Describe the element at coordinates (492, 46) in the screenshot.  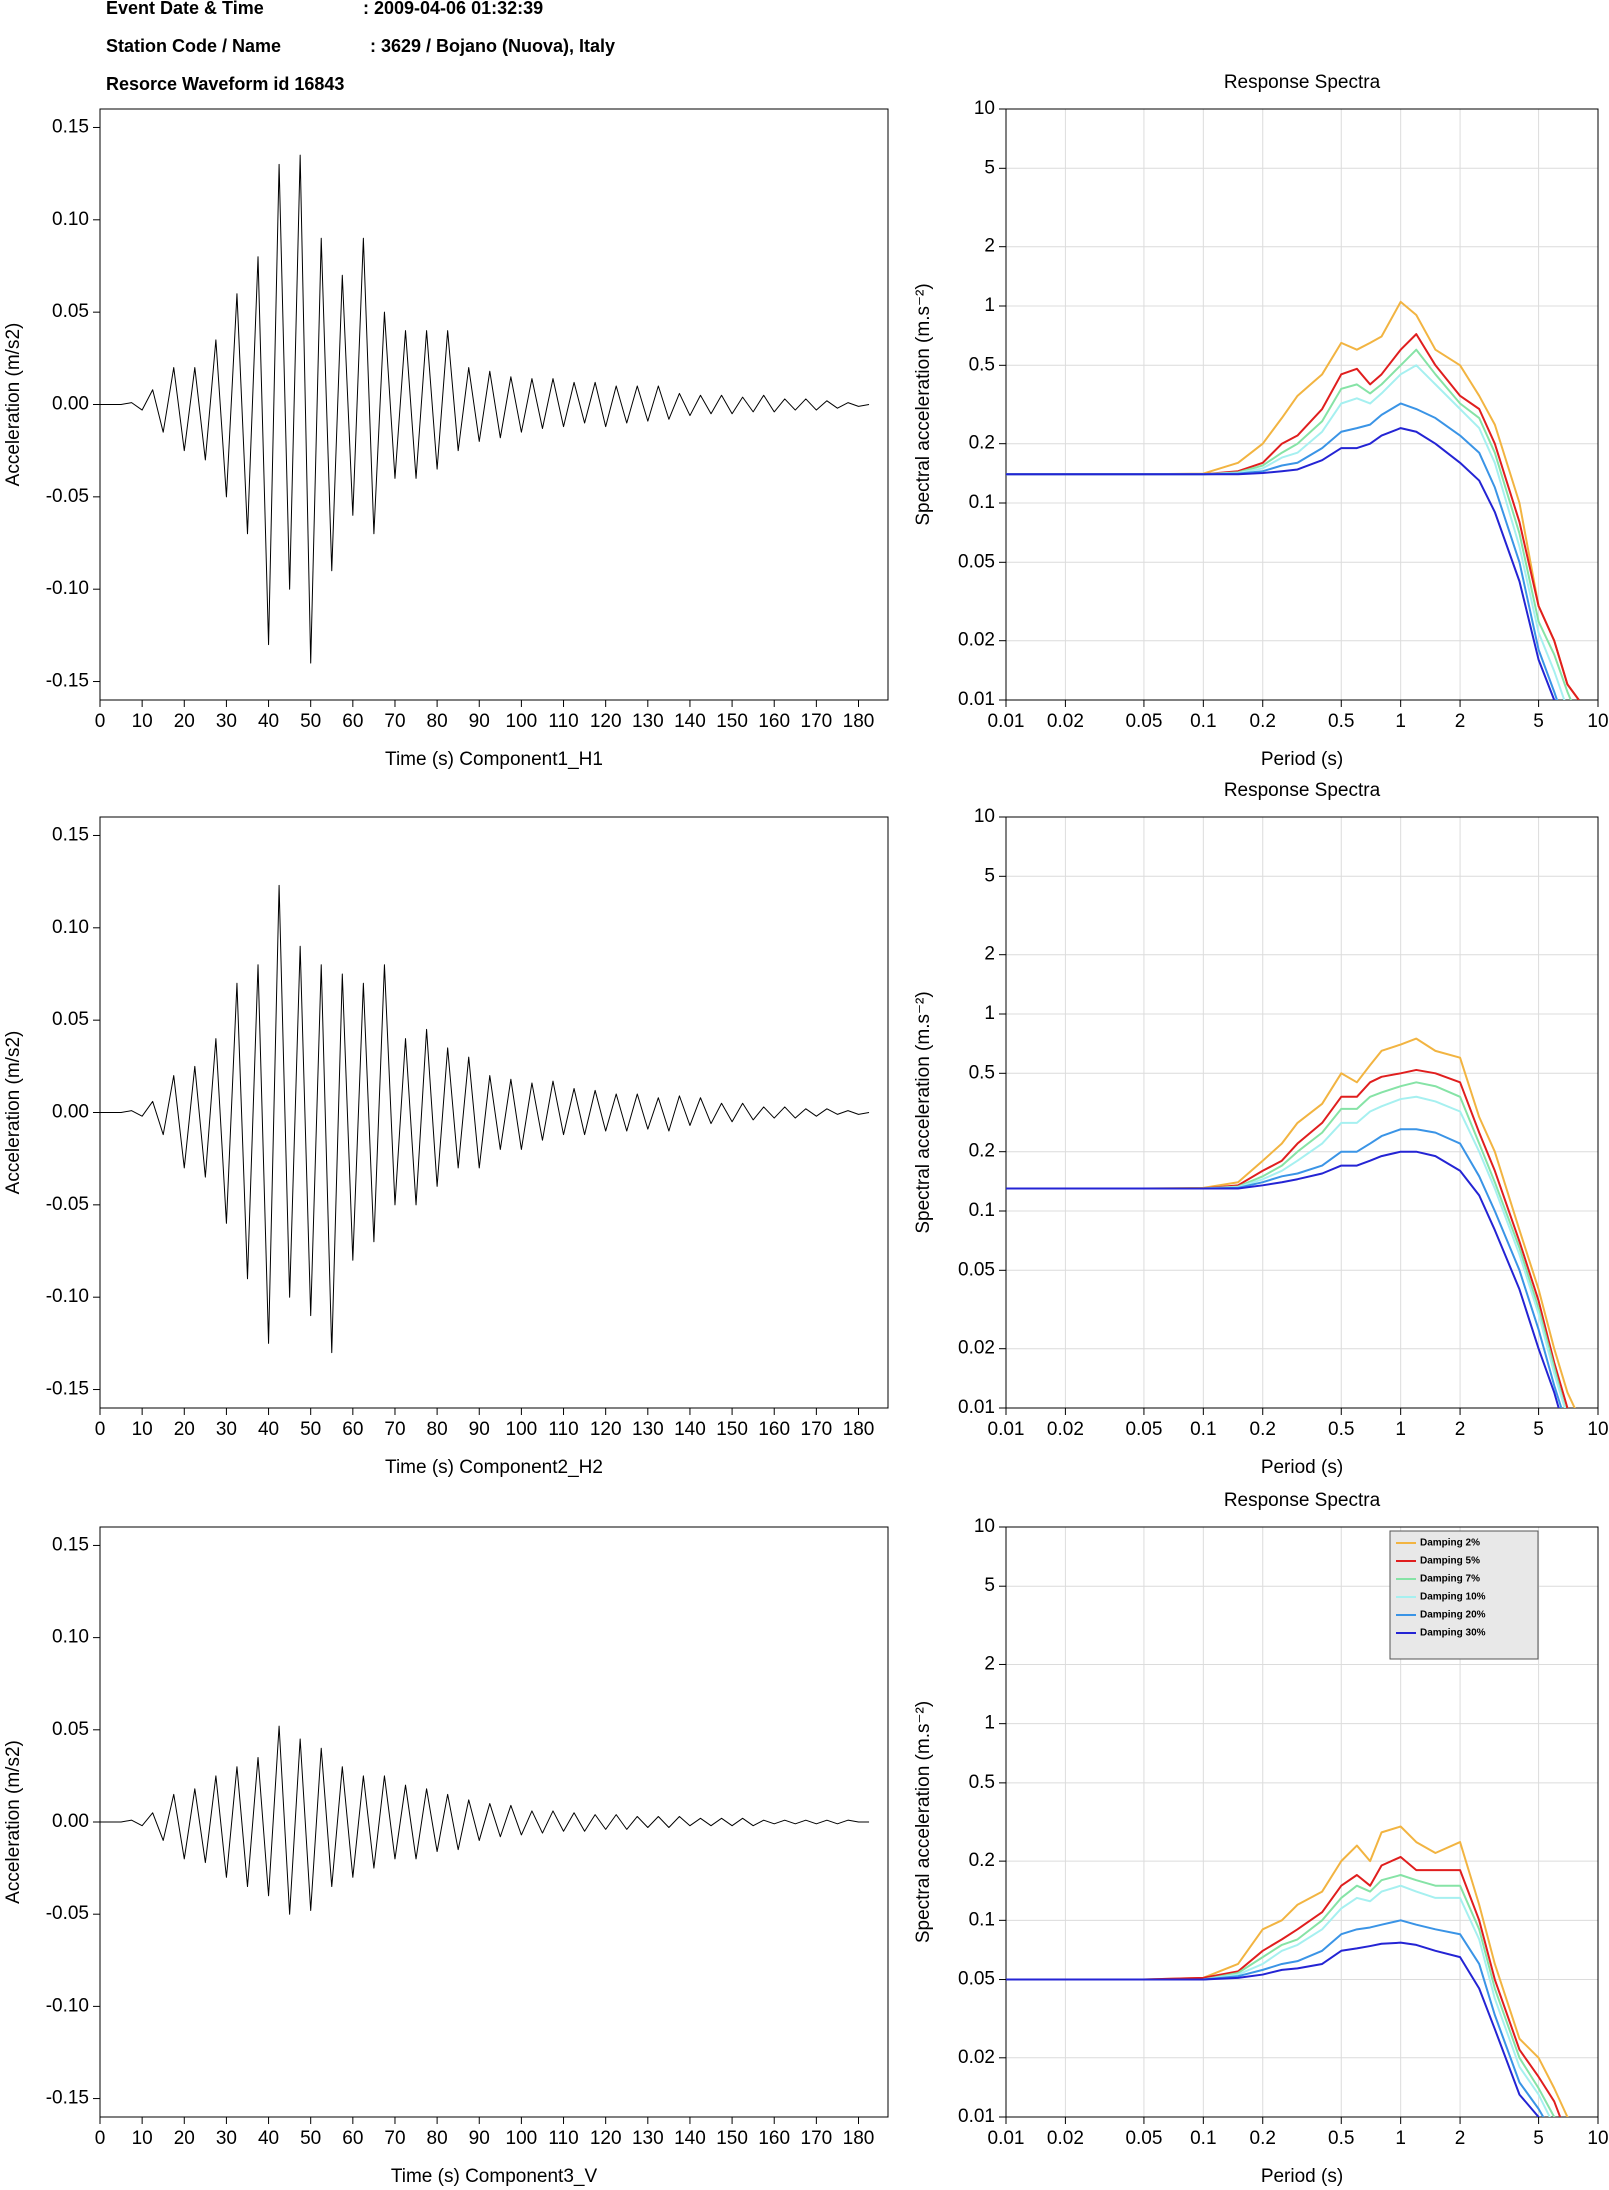
I see `station-value: : 3629 / Bojano (Nuova), Italy` at that location.